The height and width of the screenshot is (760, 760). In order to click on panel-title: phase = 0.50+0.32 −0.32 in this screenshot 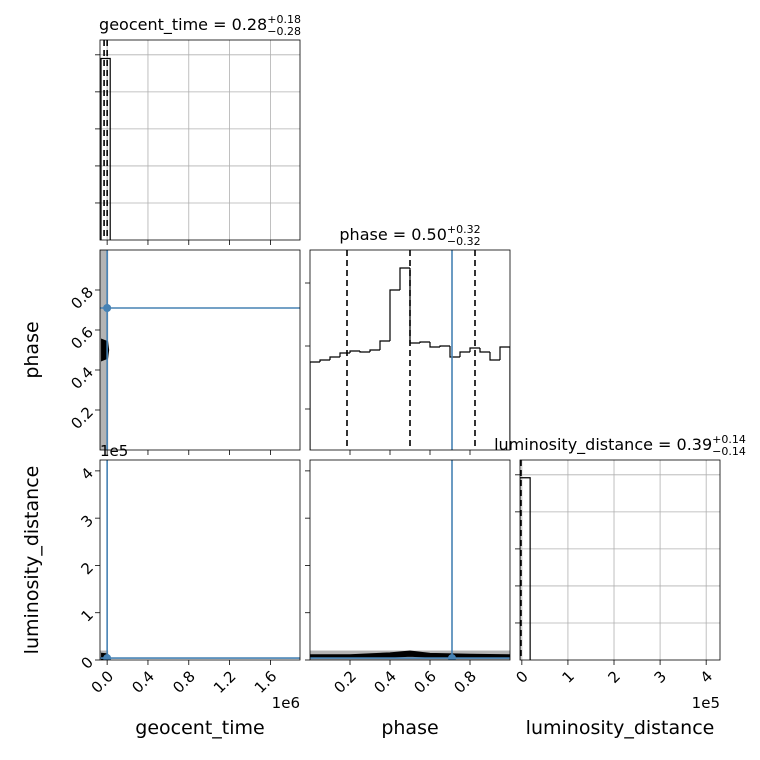, I will do `click(409, 235)`.